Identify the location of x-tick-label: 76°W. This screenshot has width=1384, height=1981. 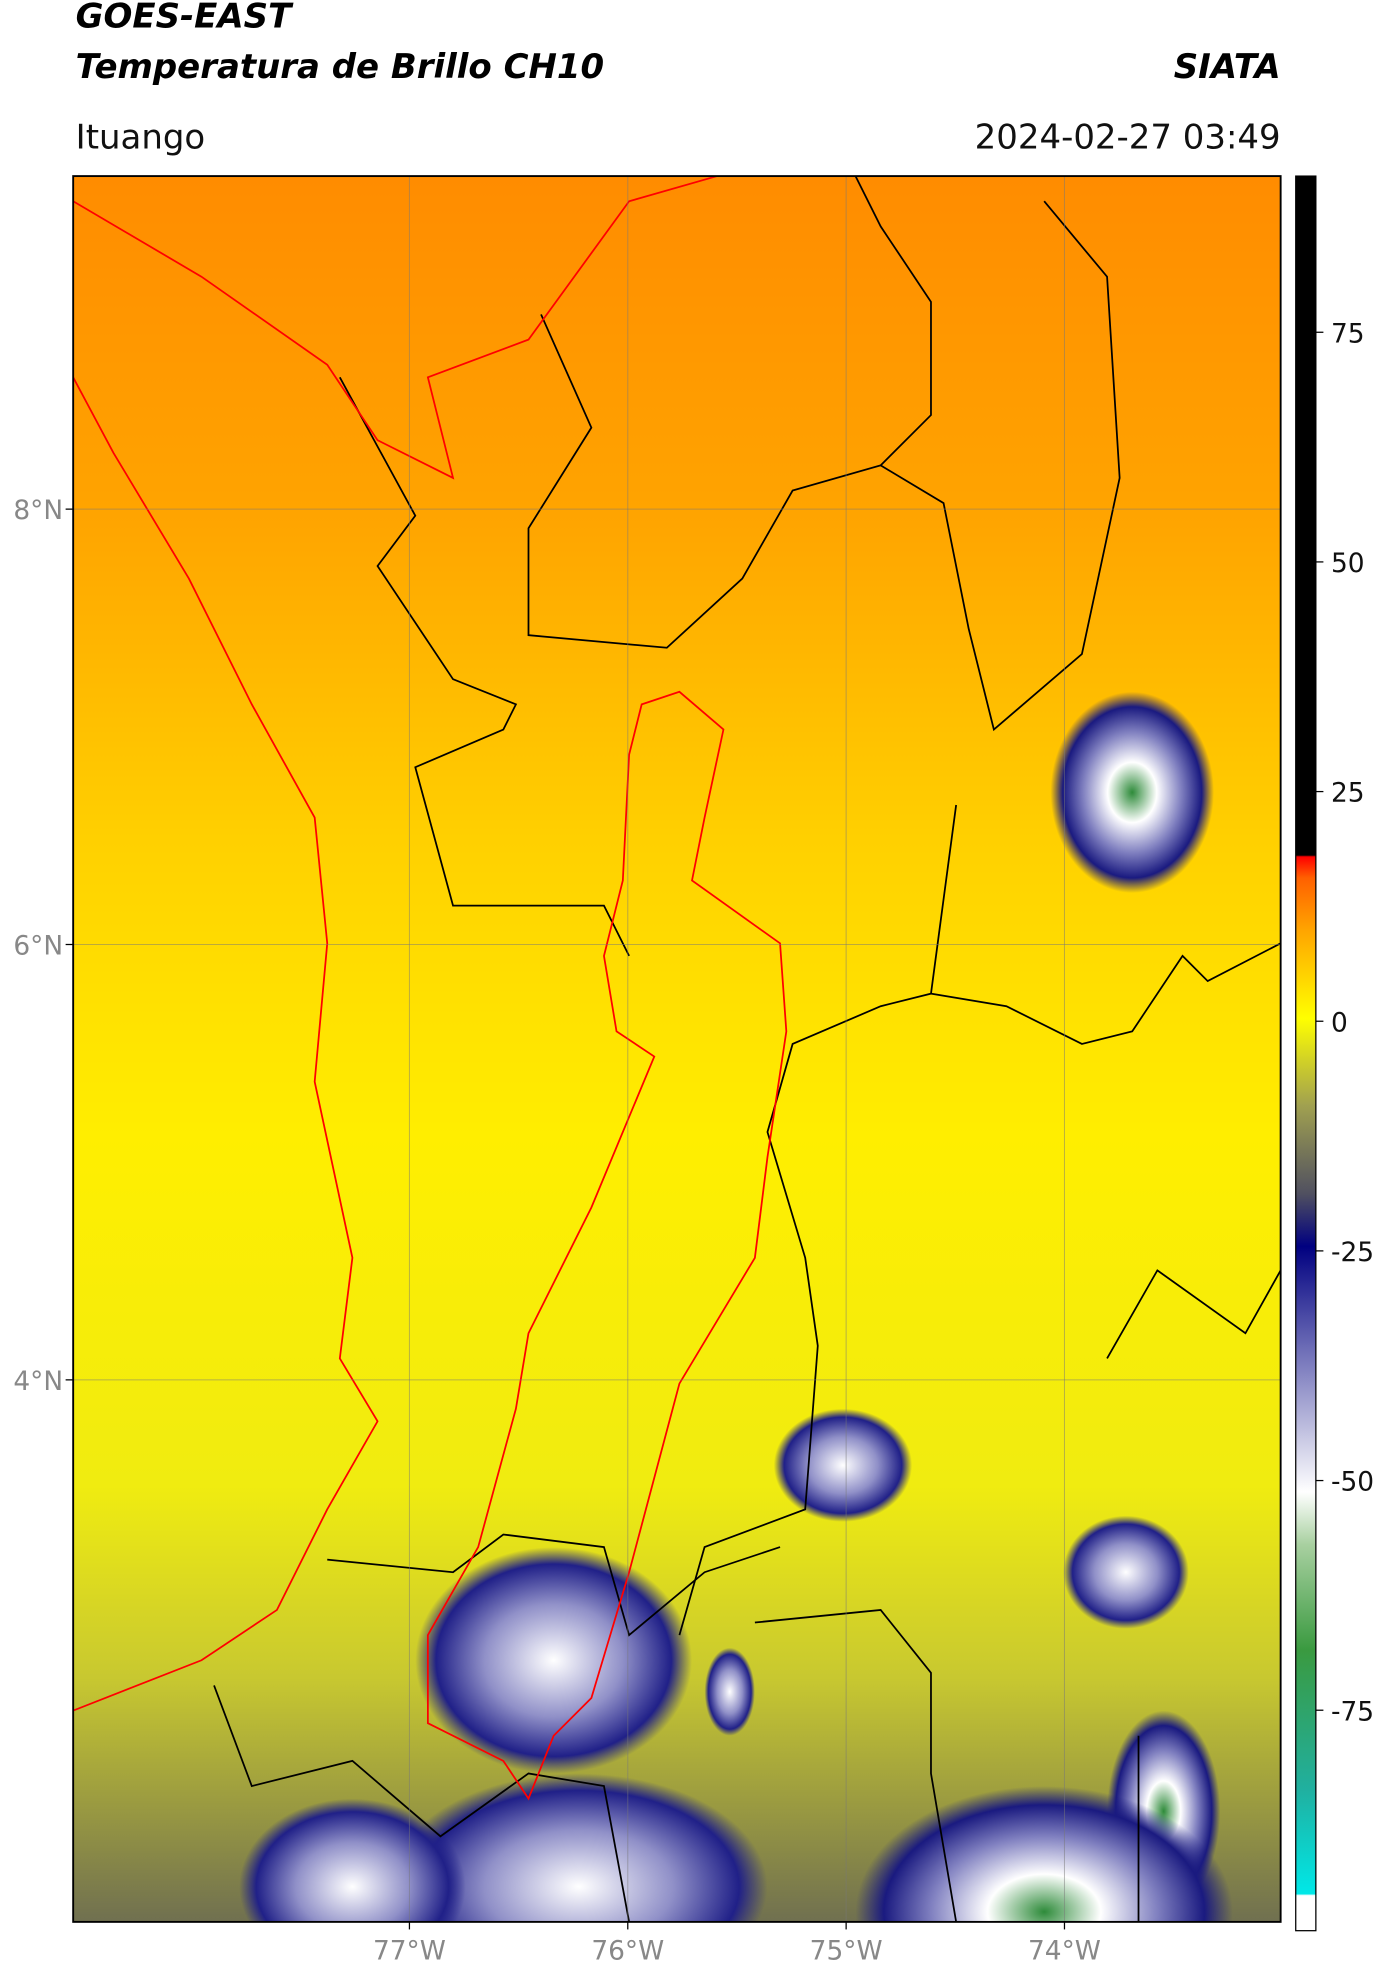
(627, 1951).